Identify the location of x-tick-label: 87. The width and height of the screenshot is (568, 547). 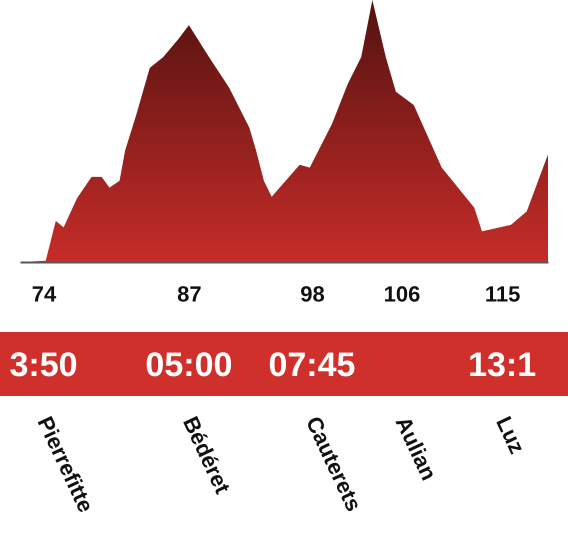
(189, 294).